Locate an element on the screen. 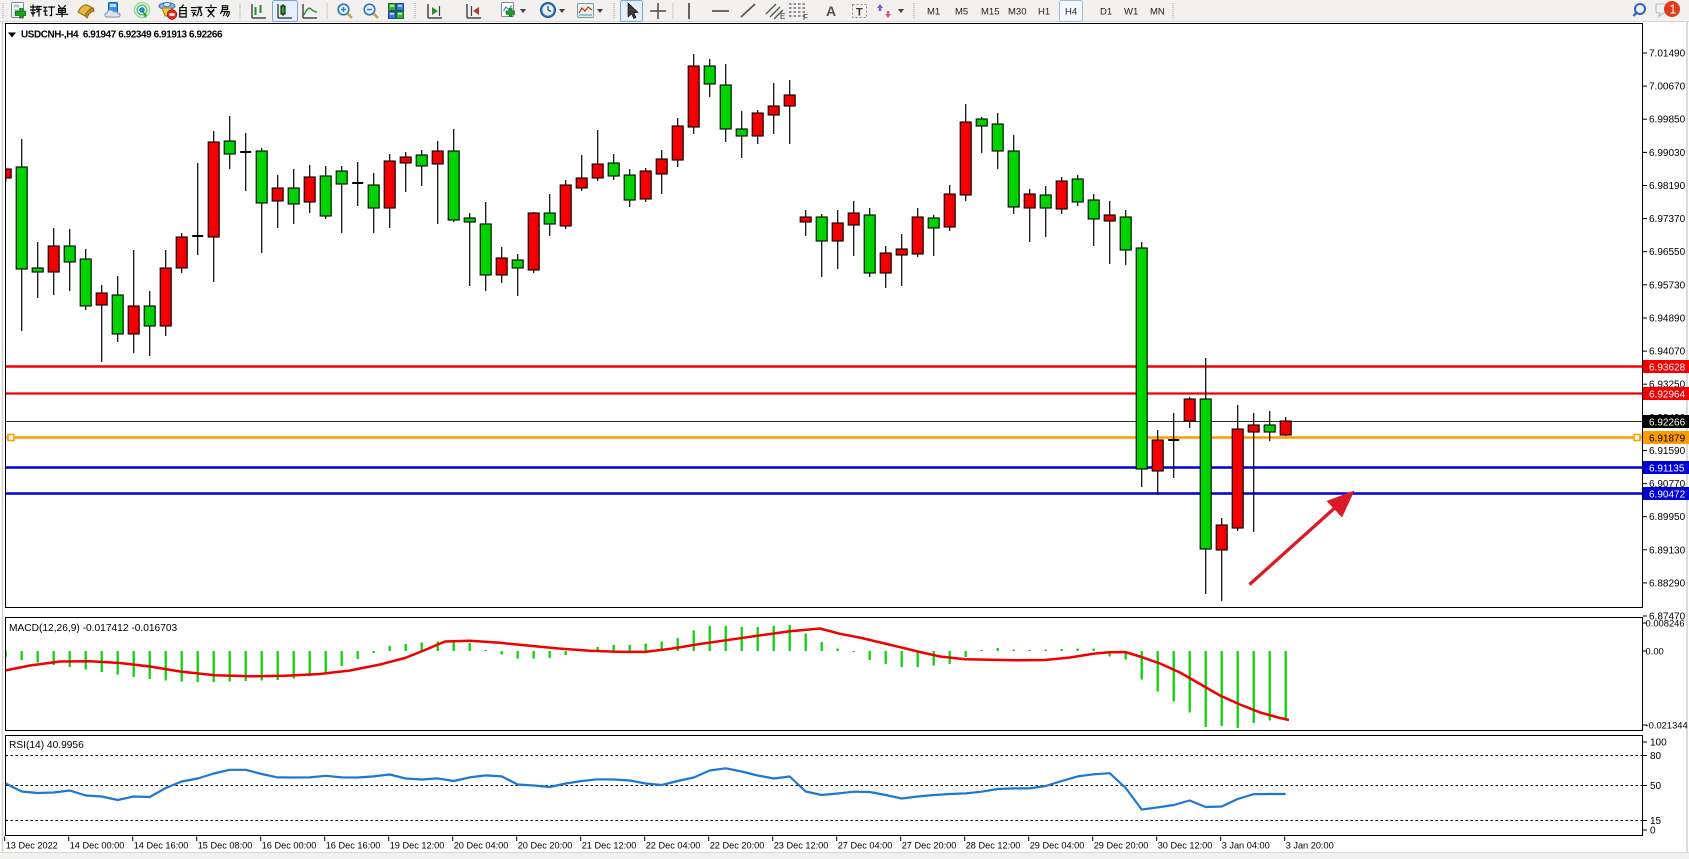 Image resolution: width=1689 pixels, height=859 pixels. svg-text: H1 is located at coordinates (1044, 12).